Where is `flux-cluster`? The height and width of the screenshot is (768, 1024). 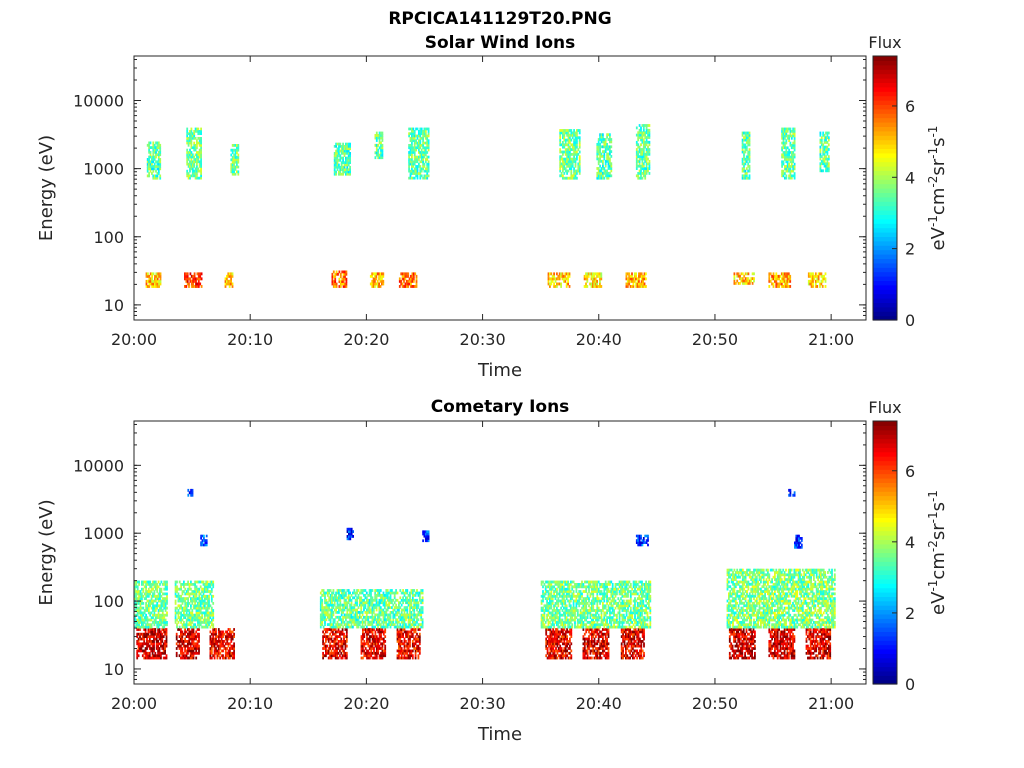
flux-cluster is located at coordinates (817, 280).